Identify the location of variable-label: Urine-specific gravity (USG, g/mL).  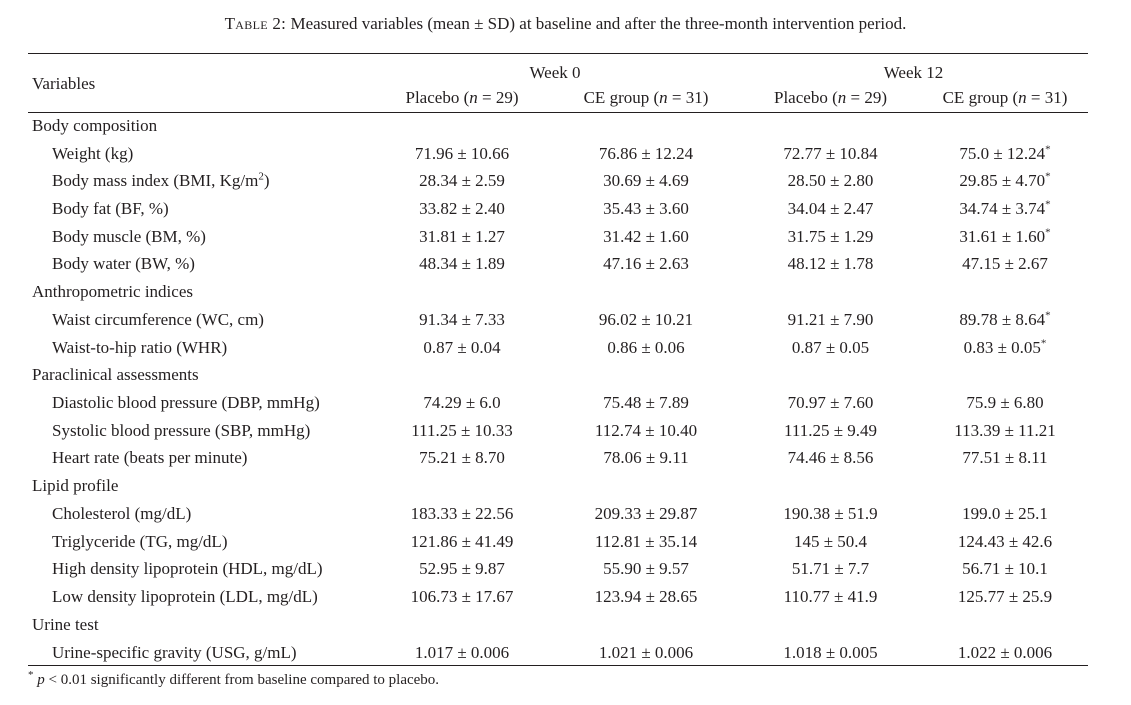
(174, 652).